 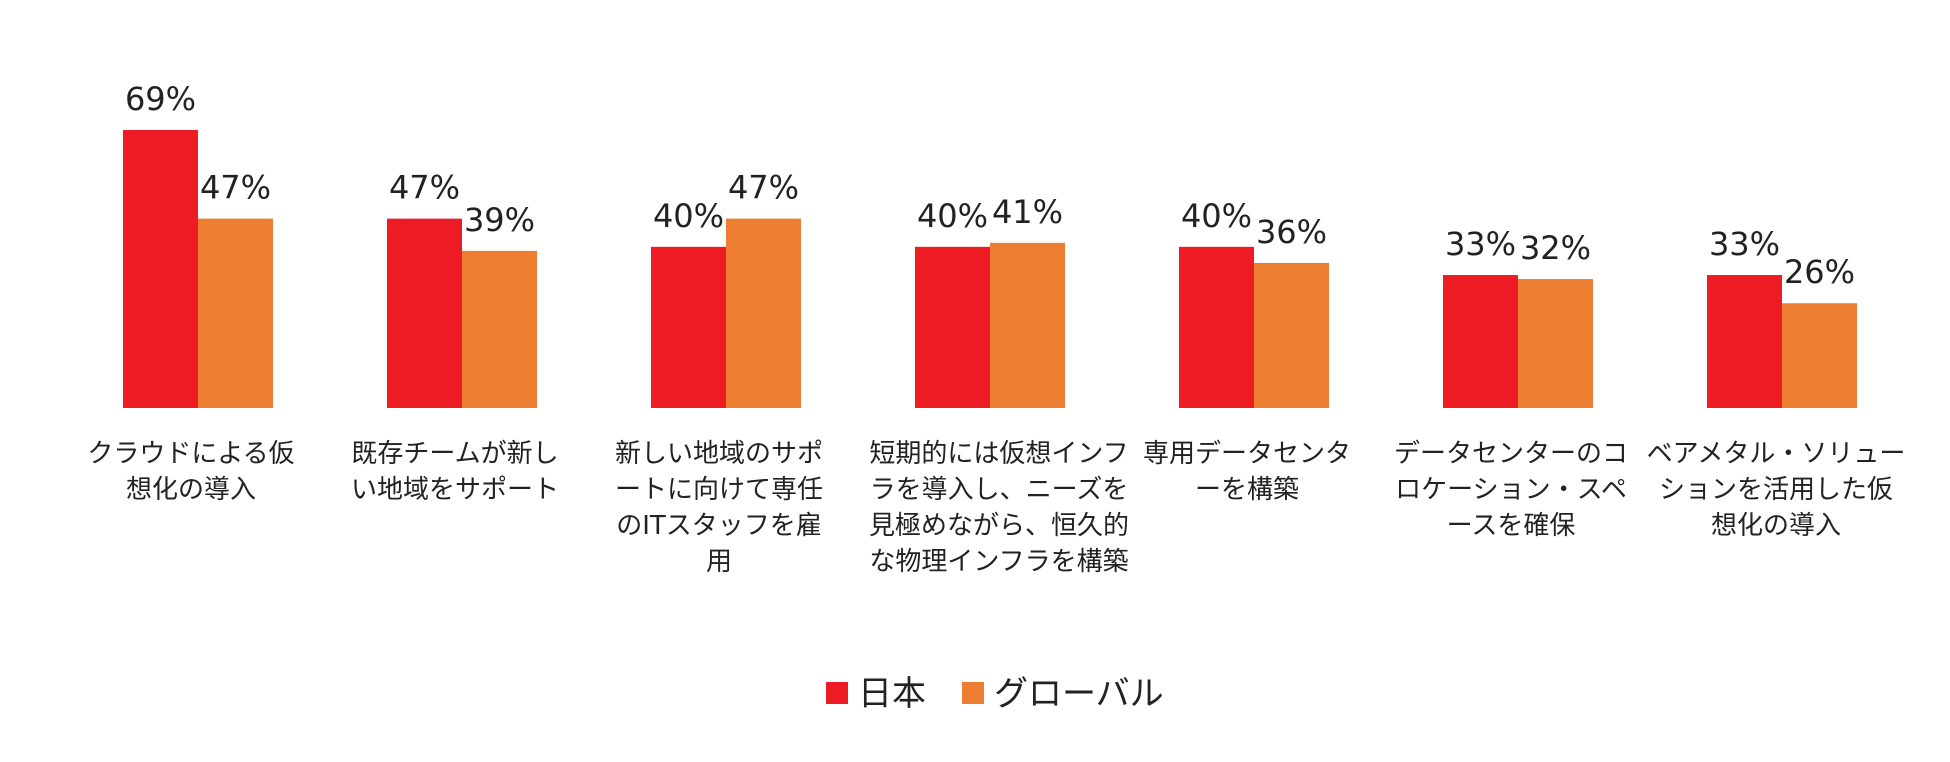 I want to click on legend-swatch-global, so click(x=973, y=693).